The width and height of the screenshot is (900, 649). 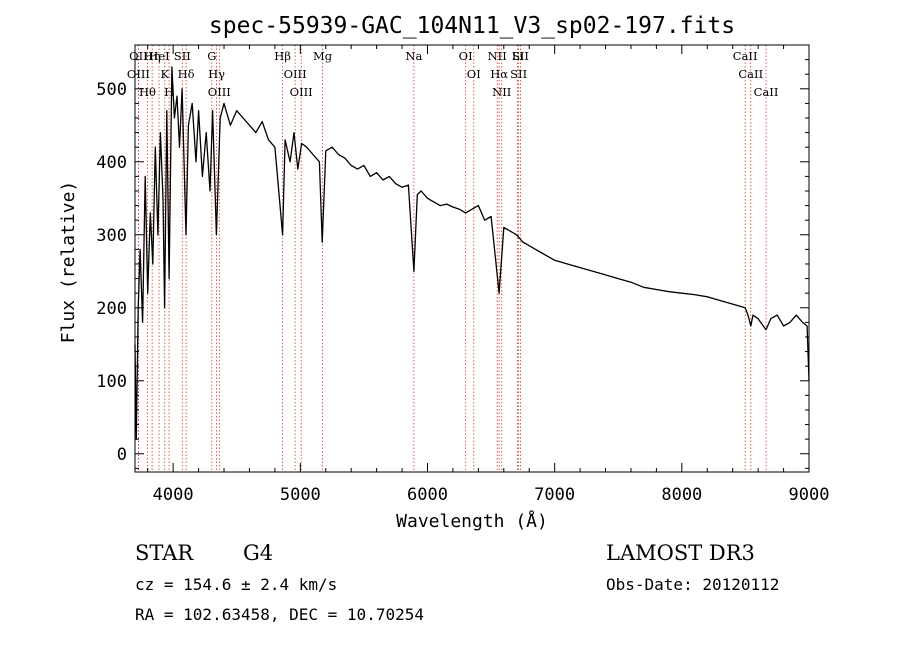 I want to click on line-label: K, so click(x=164, y=74).